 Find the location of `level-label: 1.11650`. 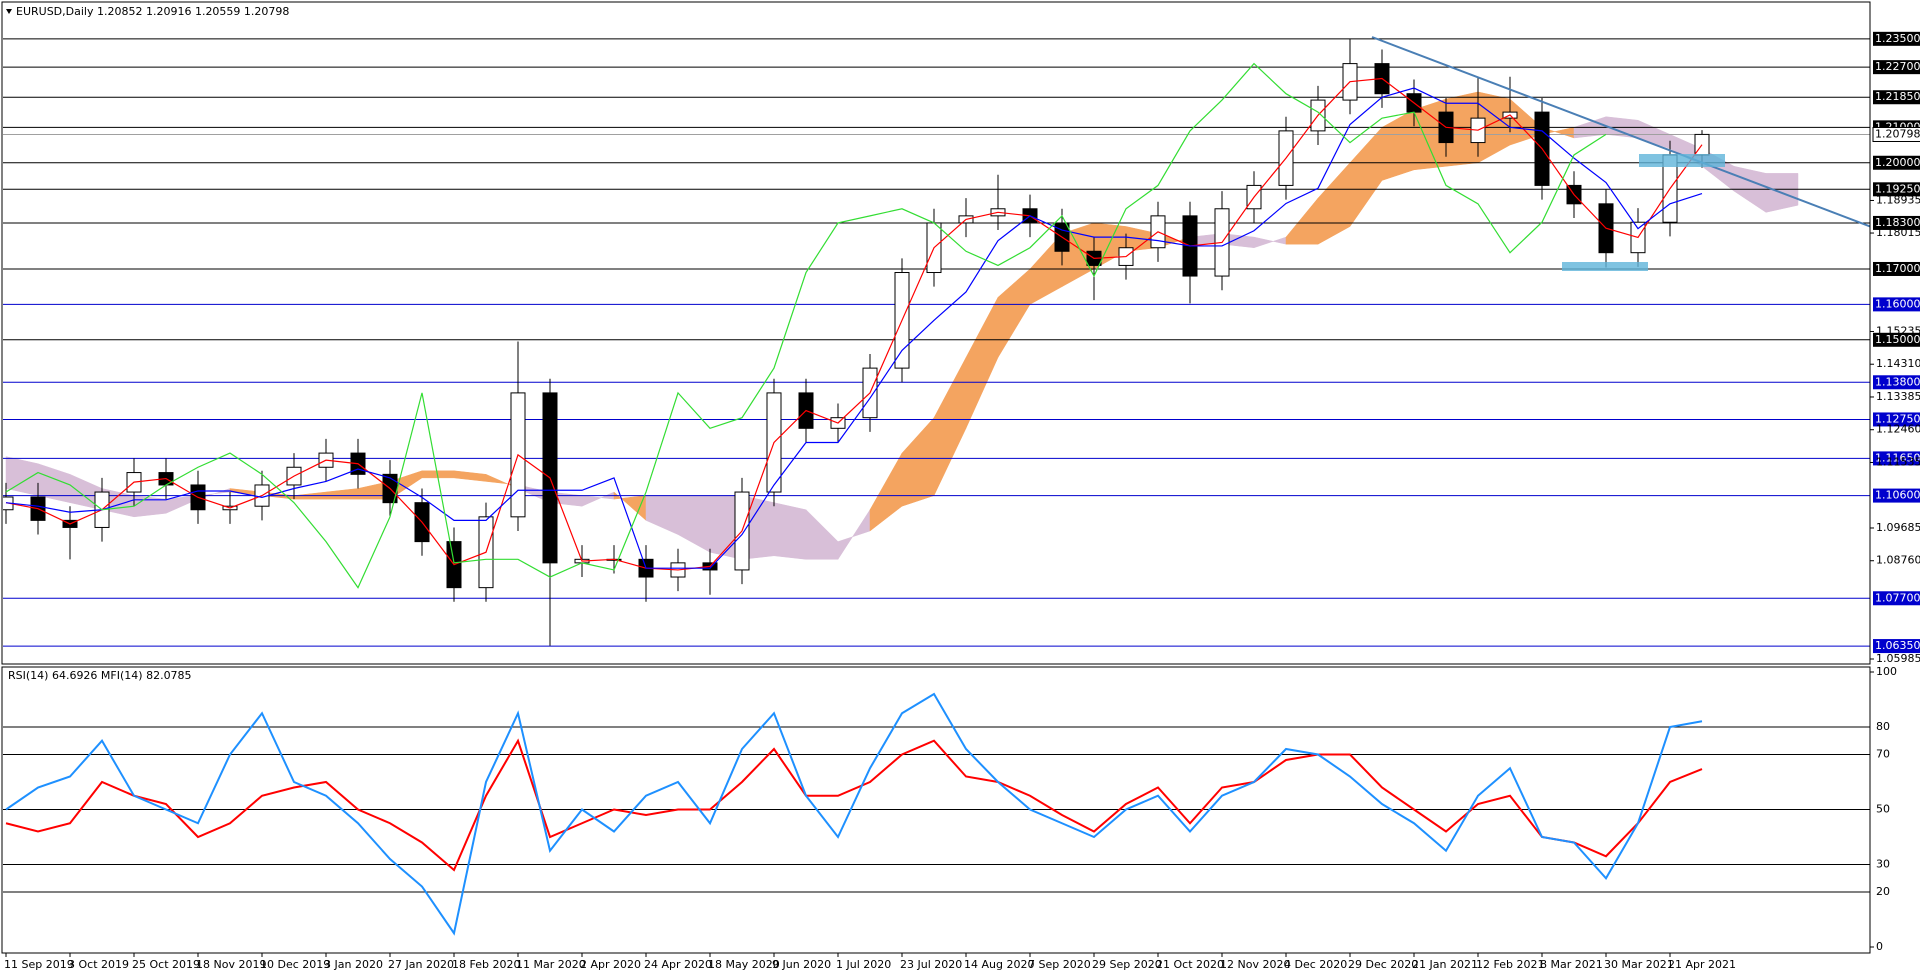

level-label: 1.11650 is located at coordinates (1897, 457).